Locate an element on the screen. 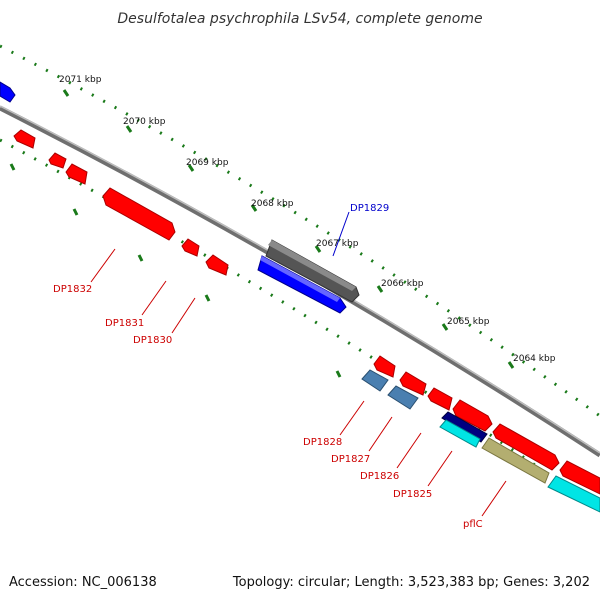 This screenshot has height=600, width=600. steel-blue-genes is located at coordinates (390, 389).